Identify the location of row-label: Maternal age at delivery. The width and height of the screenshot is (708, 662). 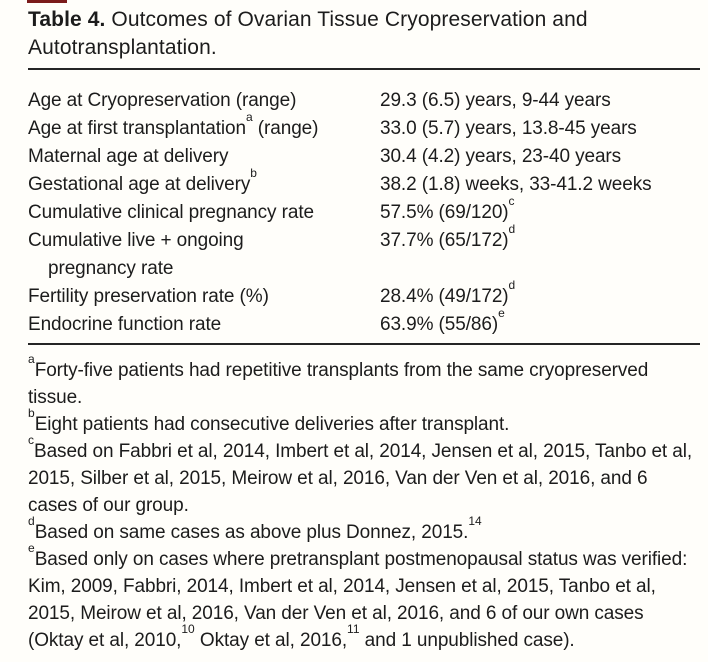
(128, 156).